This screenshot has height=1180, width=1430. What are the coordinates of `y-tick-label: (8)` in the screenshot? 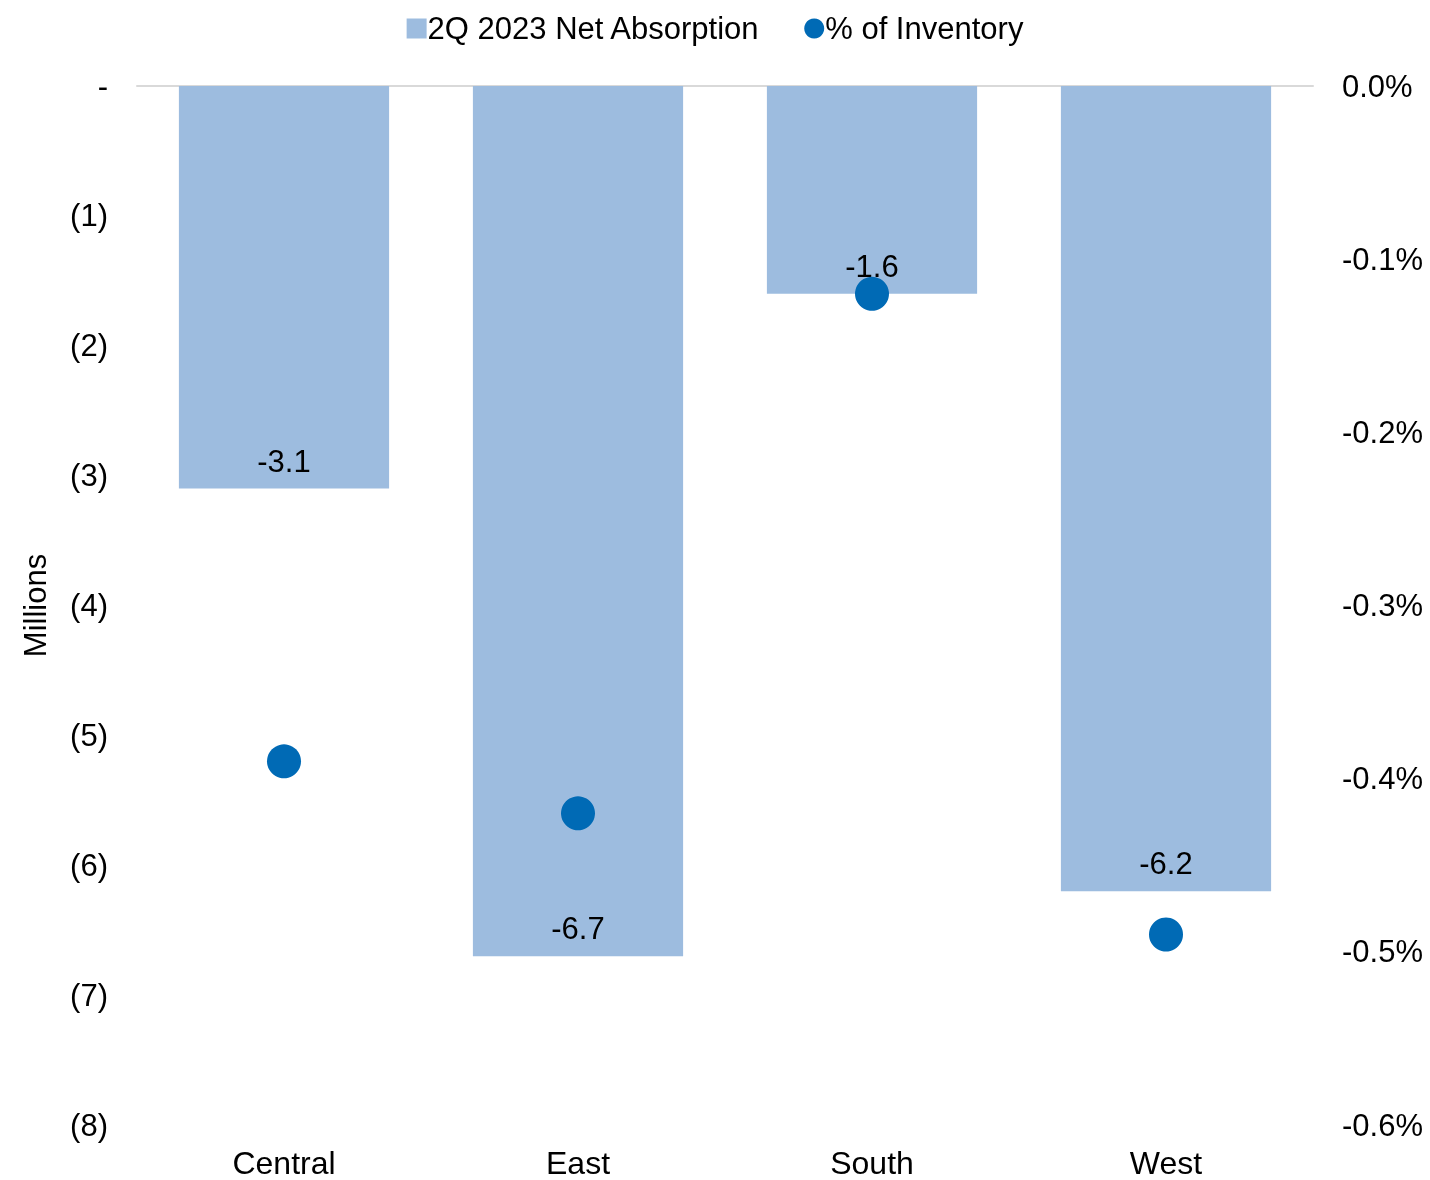 It's located at (89, 1125).